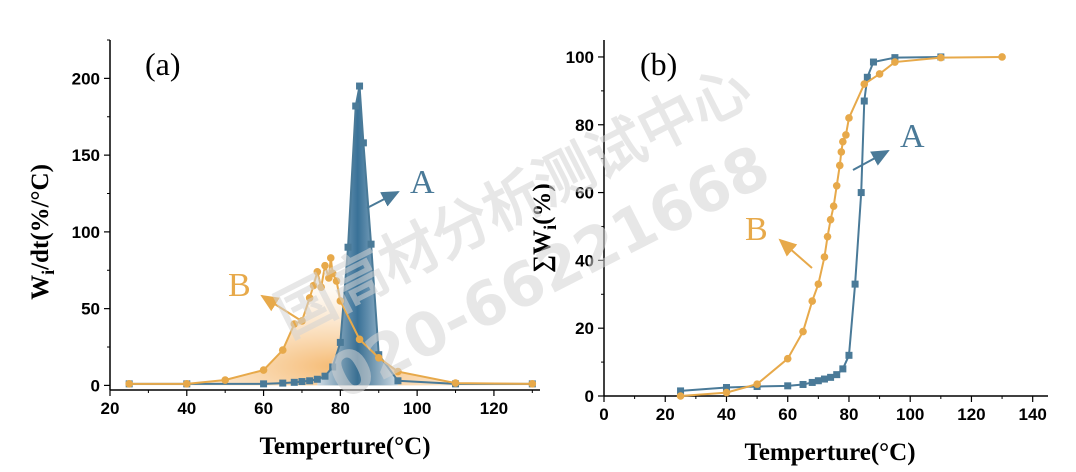 The height and width of the screenshot is (472, 1076). I want to click on panel-label: (b), so click(658, 64).